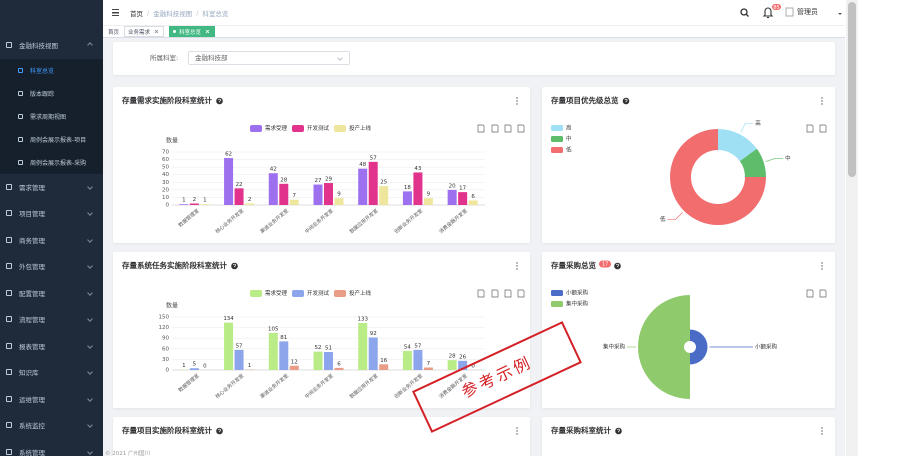 The width and height of the screenshot is (909, 456). Describe the element at coordinates (165, 349) in the screenshot. I see `y-tick-label: 60` at that location.